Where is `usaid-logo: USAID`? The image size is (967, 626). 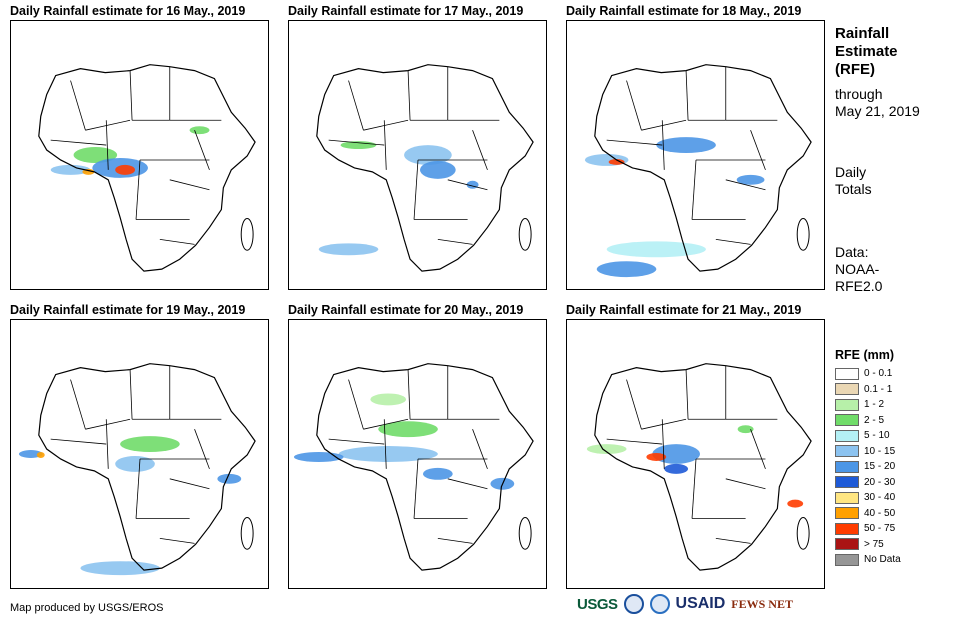
usaid-logo: USAID is located at coordinates (700, 603).